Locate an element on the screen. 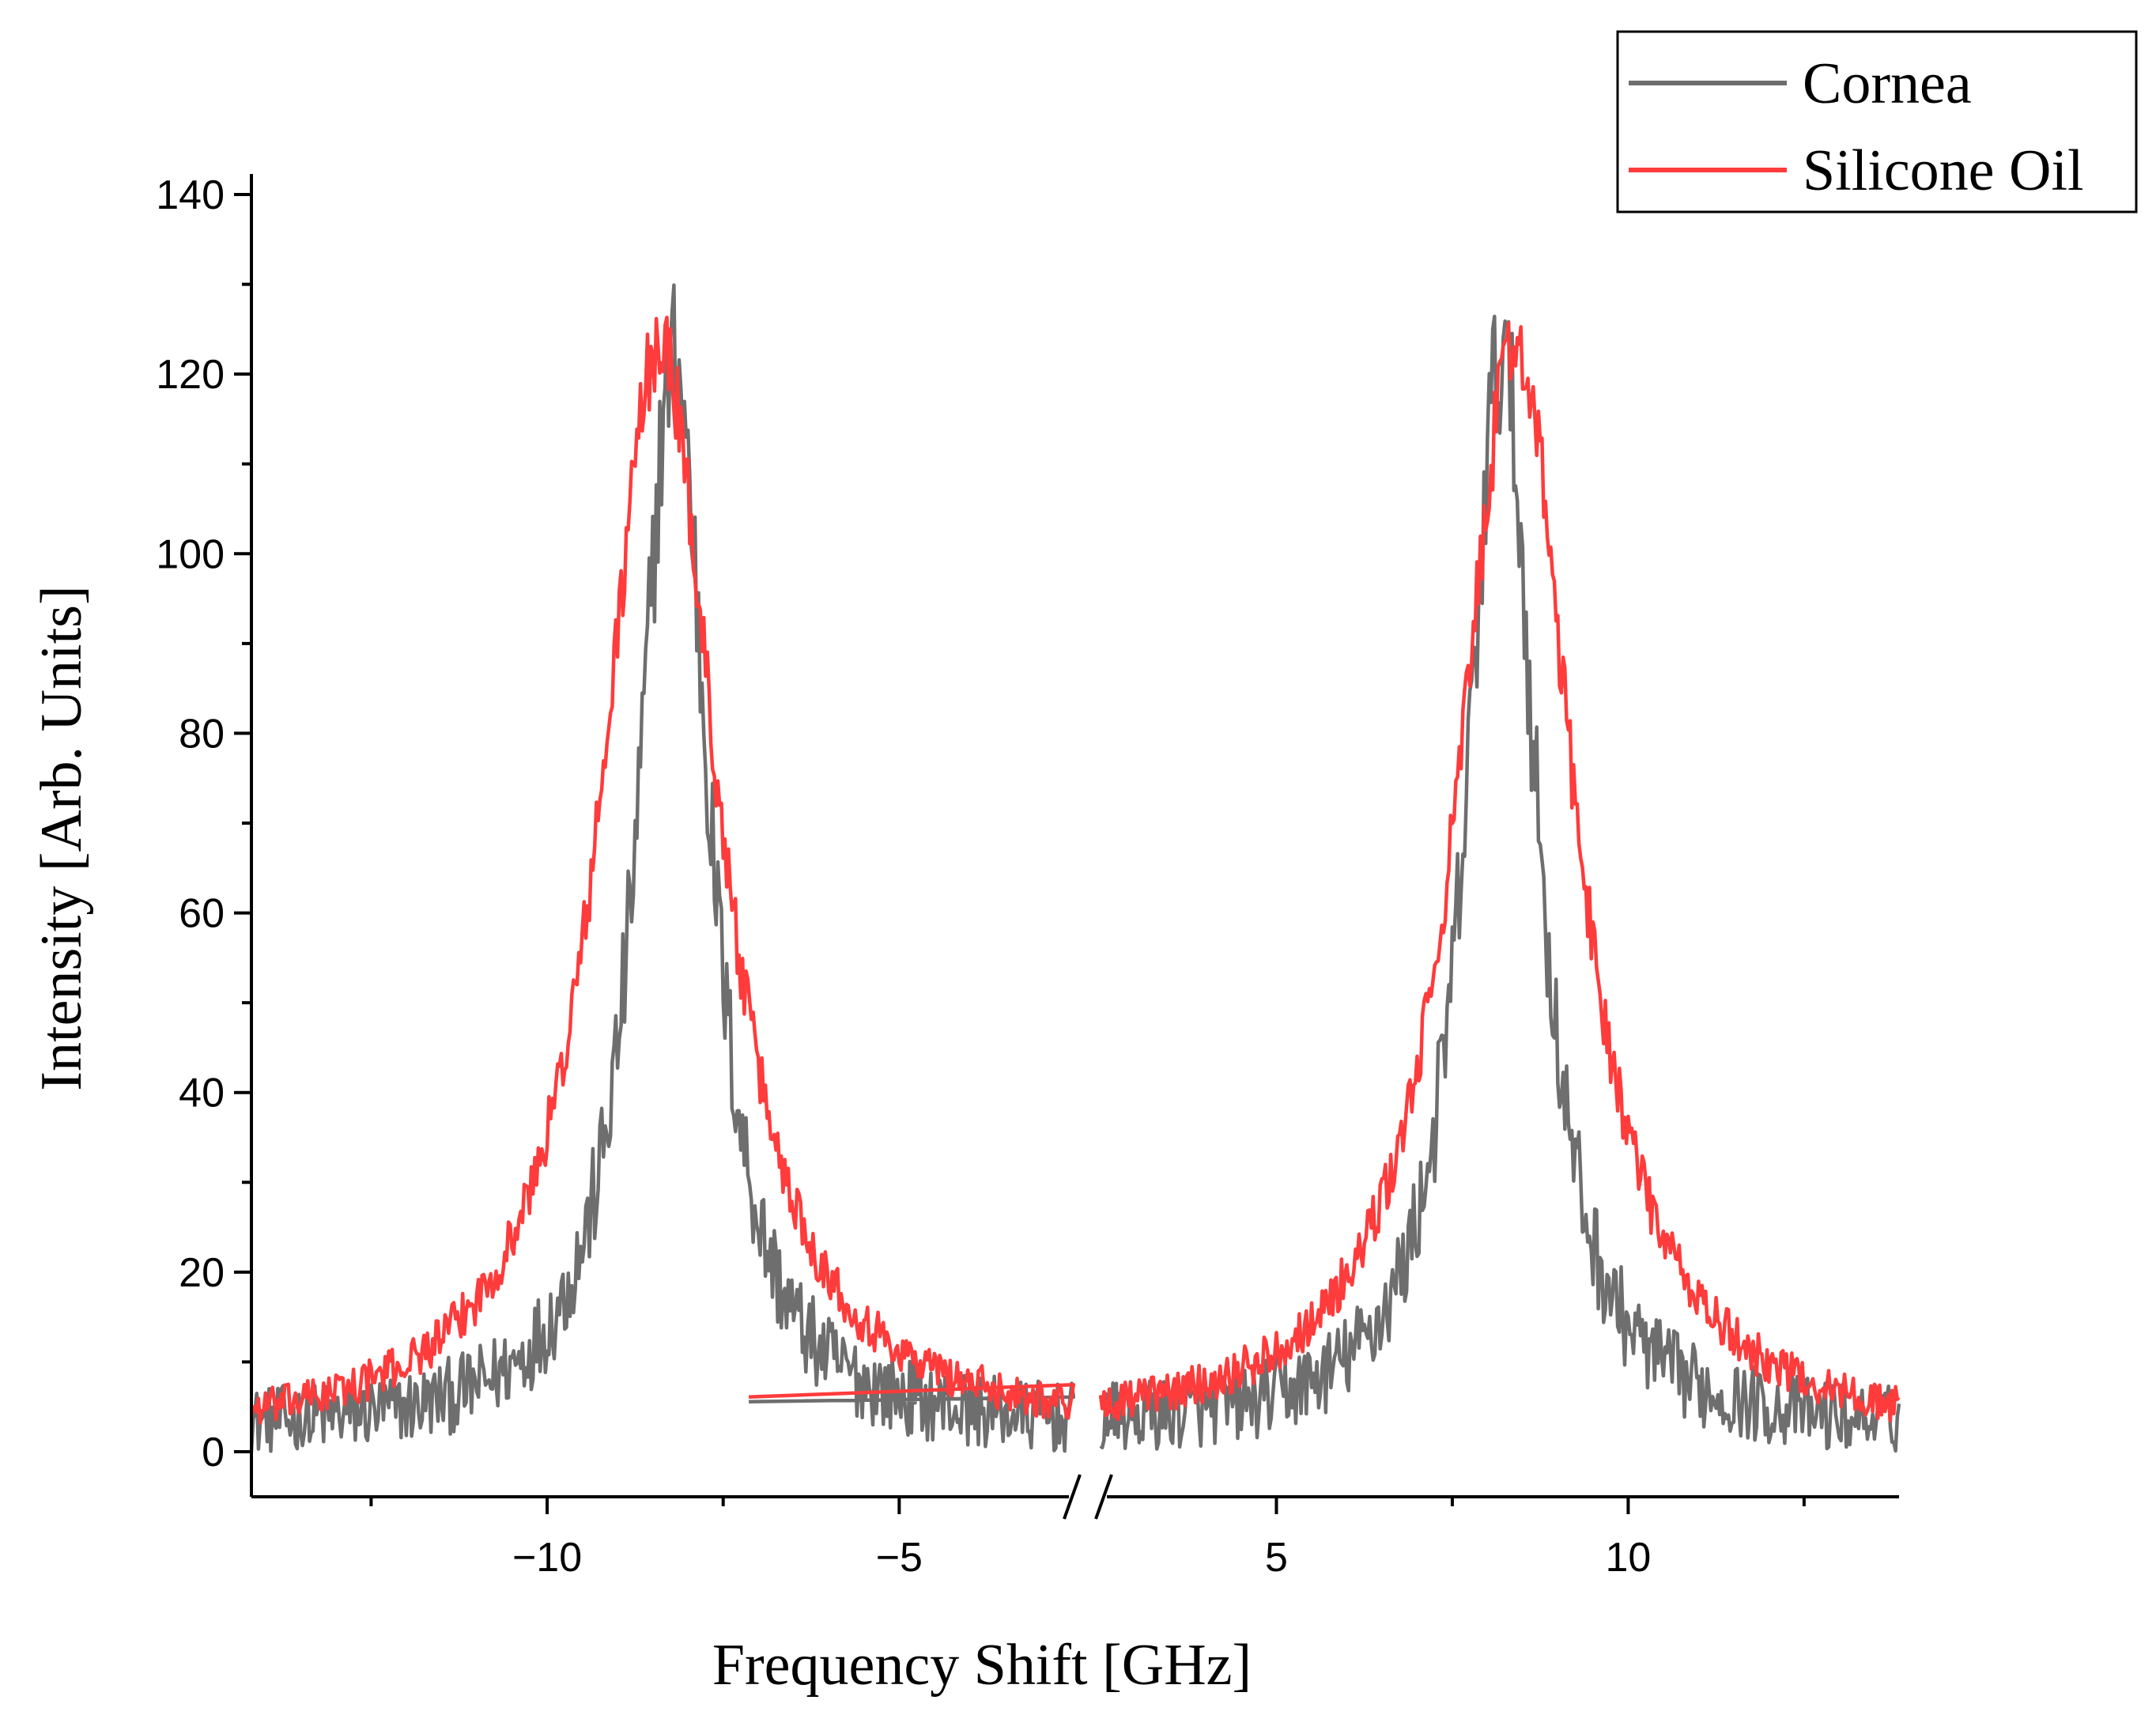 Image resolution: width=2156 pixels, height=1734 pixels. y-tick-label: 140 is located at coordinates (191, 195).